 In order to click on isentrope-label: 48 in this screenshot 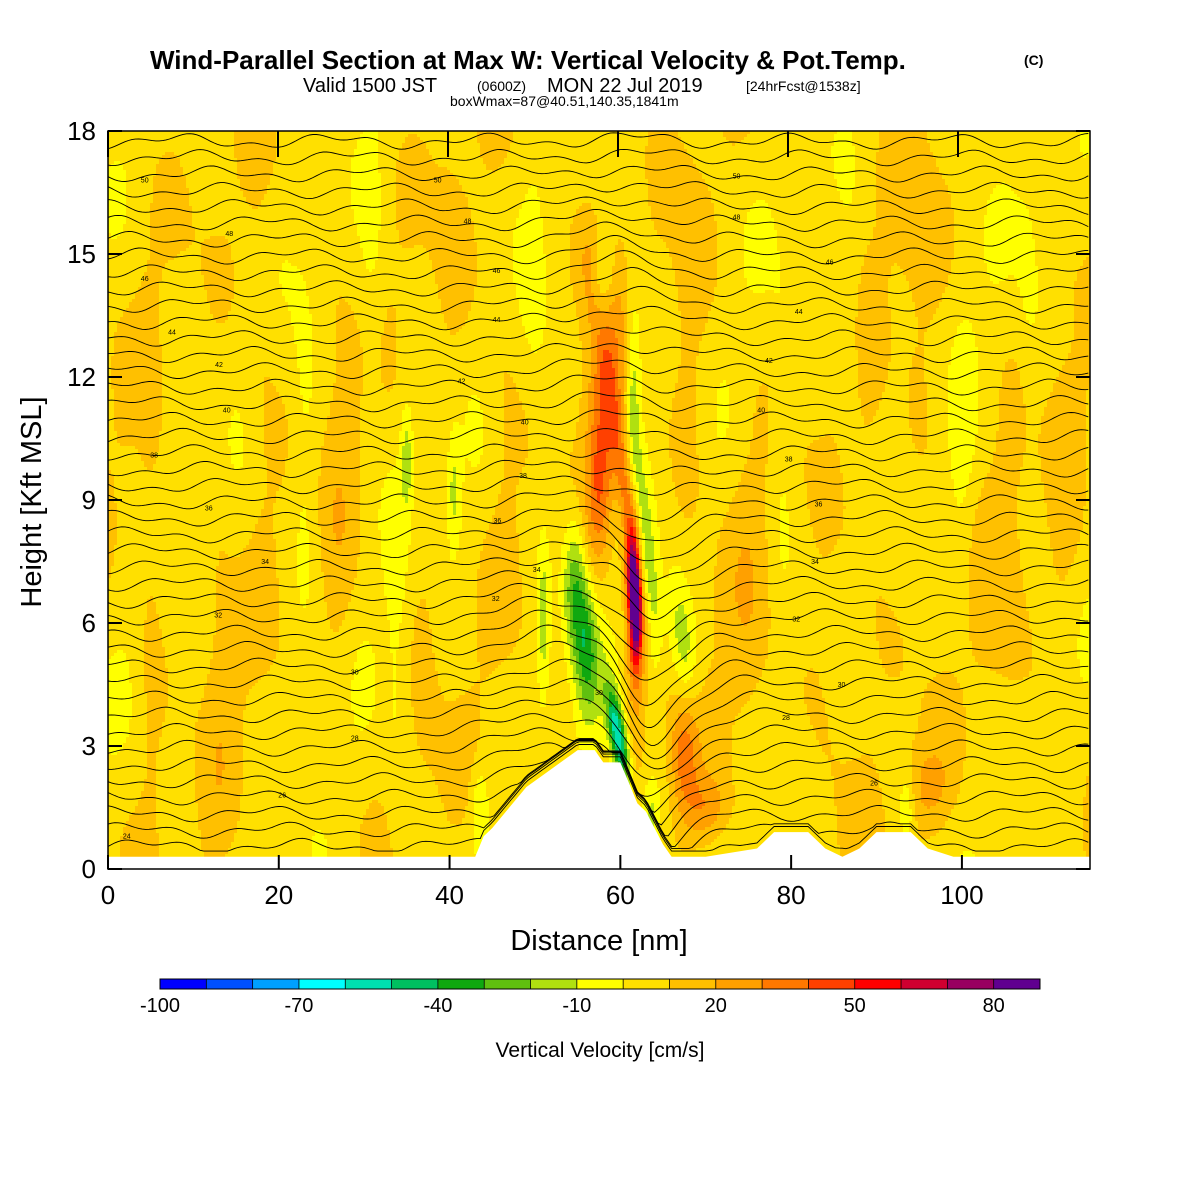, I will do `click(468, 222)`.